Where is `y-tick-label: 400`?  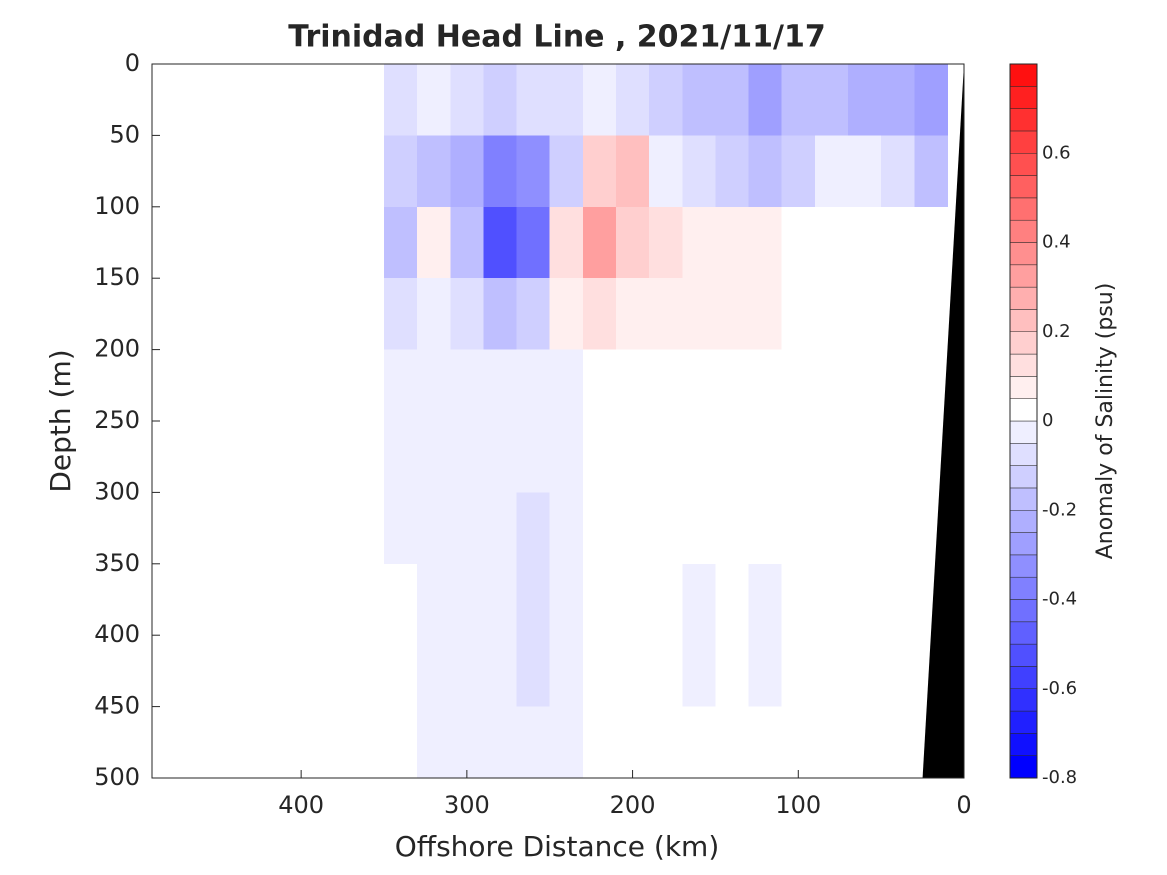 y-tick-label: 400 is located at coordinates (117, 634).